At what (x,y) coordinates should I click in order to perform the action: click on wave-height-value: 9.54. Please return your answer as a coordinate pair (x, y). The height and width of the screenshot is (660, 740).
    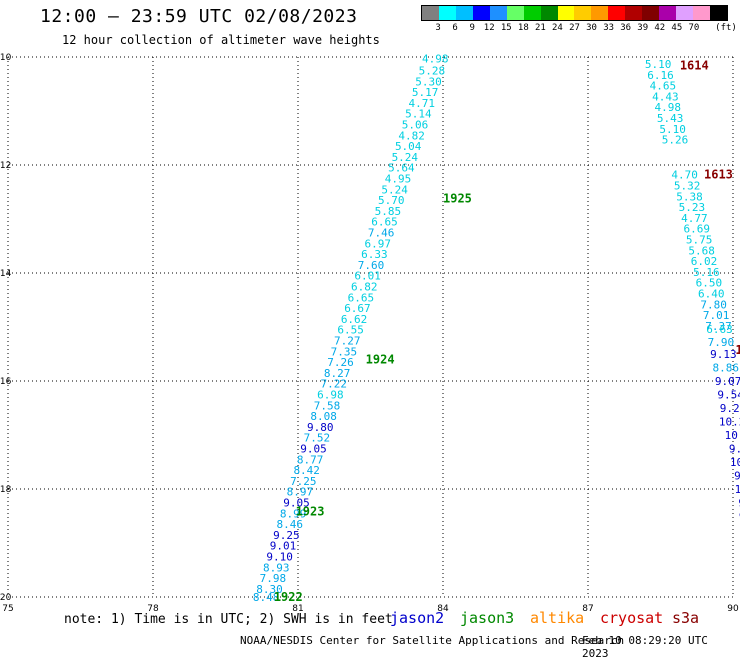
    Looking at the image, I should click on (728, 395).